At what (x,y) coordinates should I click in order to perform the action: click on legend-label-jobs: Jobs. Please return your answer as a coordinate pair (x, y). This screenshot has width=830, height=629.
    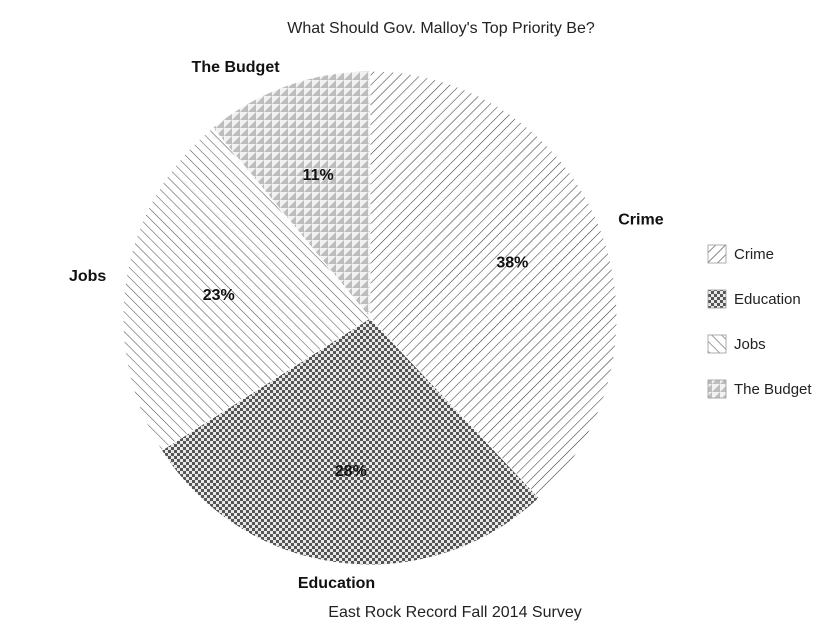
    Looking at the image, I should click on (750, 344).